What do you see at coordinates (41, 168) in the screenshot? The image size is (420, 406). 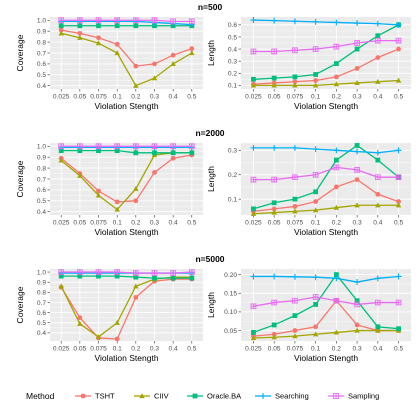 I see `y-tick-label: 0.8` at bounding box center [41, 168].